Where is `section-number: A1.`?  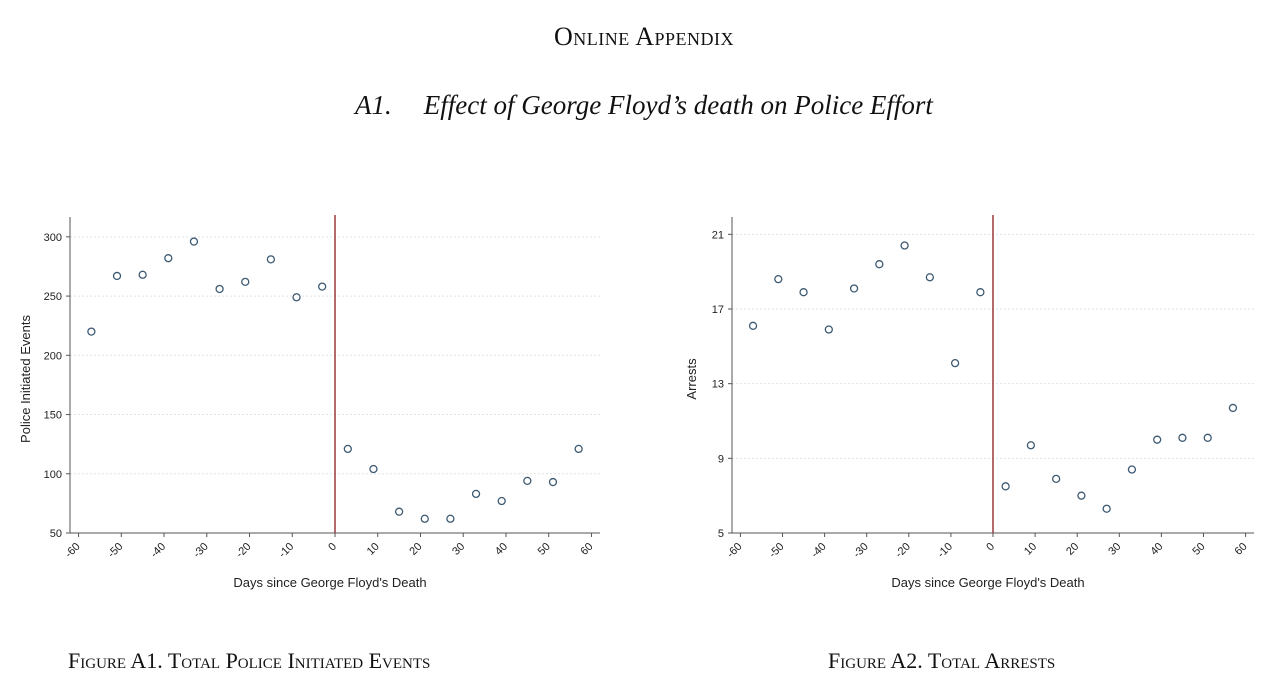 section-number: A1. is located at coordinates (373, 105).